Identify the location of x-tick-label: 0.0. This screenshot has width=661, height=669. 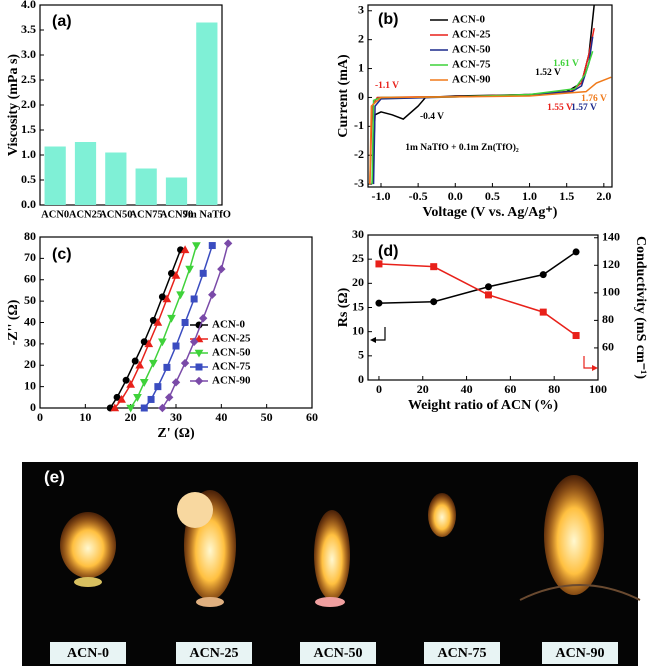
(455, 196).